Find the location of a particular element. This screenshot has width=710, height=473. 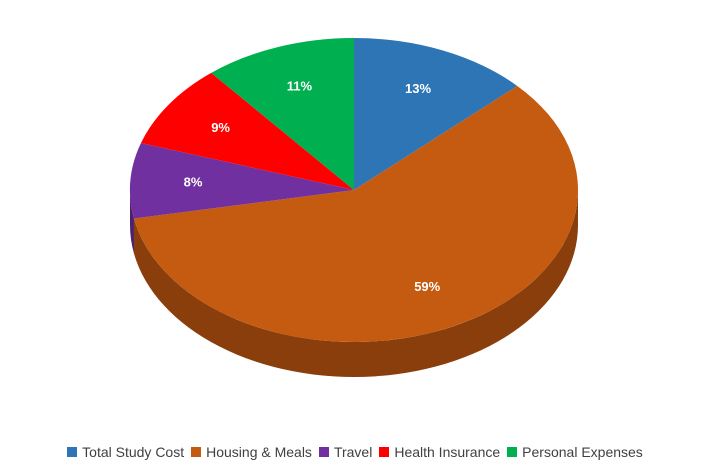

data-label-housing-meals: 59% is located at coordinates (427, 286).